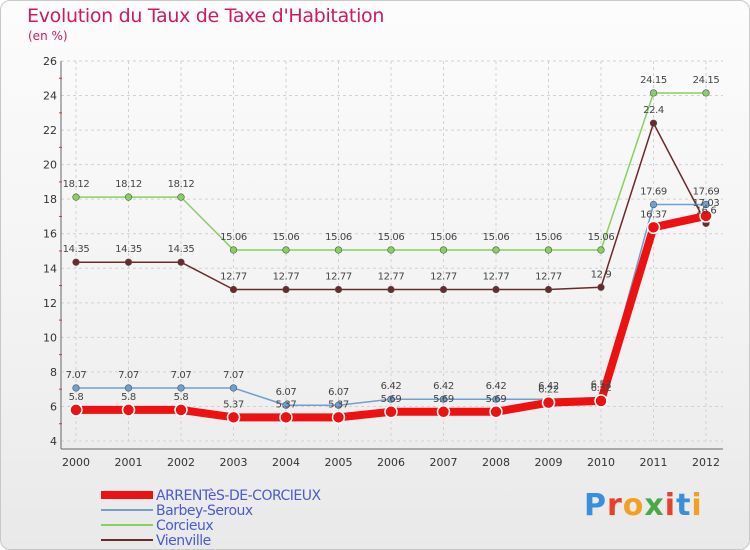 This screenshot has height=550, width=750. Describe the element at coordinates (183, 541) in the screenshot. I see `legend-label: Vienville` at that location.